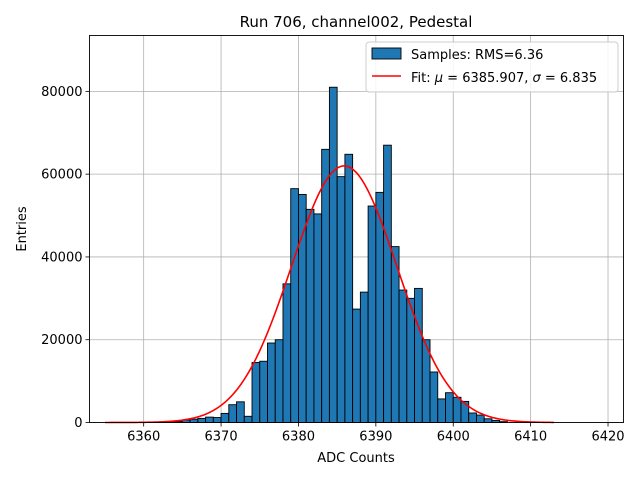 The height and width of the screenshot is (480, 640). I want to click on y-axis-ticks: 0 20000 40000 60000 80000, so click(65, 258).